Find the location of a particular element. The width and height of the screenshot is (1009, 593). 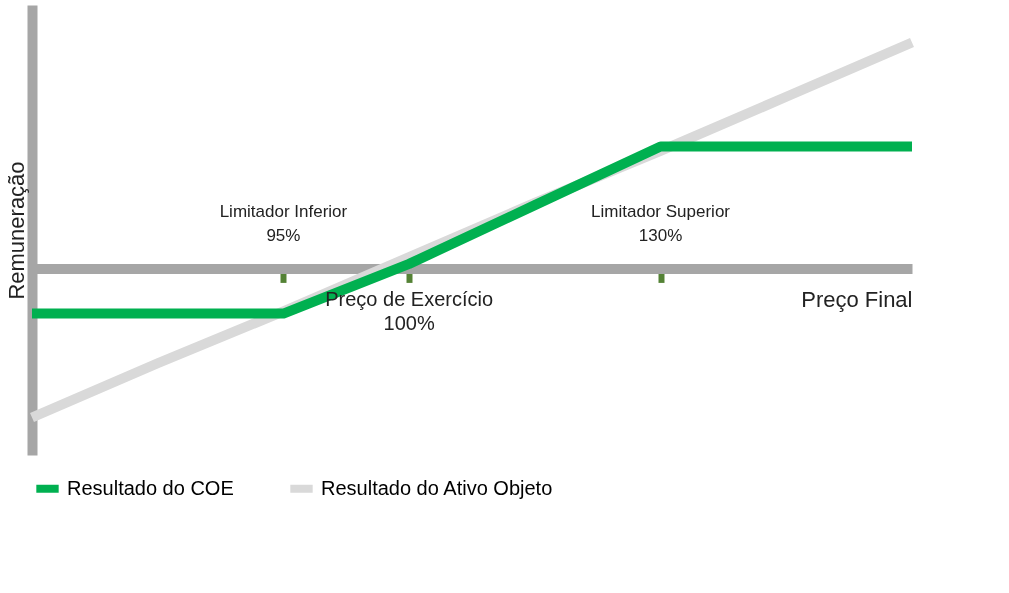

annotation: Limitador Superior is located at coordinates (661, 212).